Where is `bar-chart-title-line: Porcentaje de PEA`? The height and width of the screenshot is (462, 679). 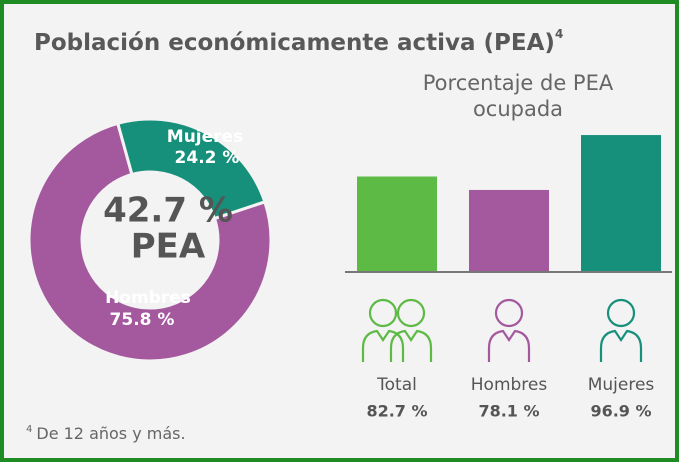 bar-chart-title-line: Porcentaje de PEA is located at coordinates (518, 83).